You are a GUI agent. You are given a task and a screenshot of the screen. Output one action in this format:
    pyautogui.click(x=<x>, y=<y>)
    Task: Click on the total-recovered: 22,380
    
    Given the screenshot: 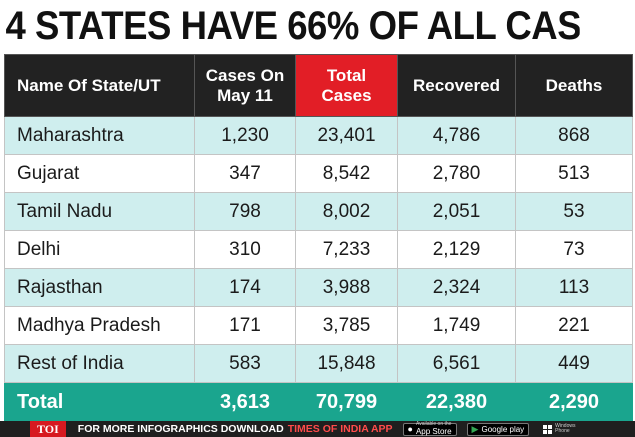 What is the action you would take?
    pyautogui.click(x=456, y=402)
    